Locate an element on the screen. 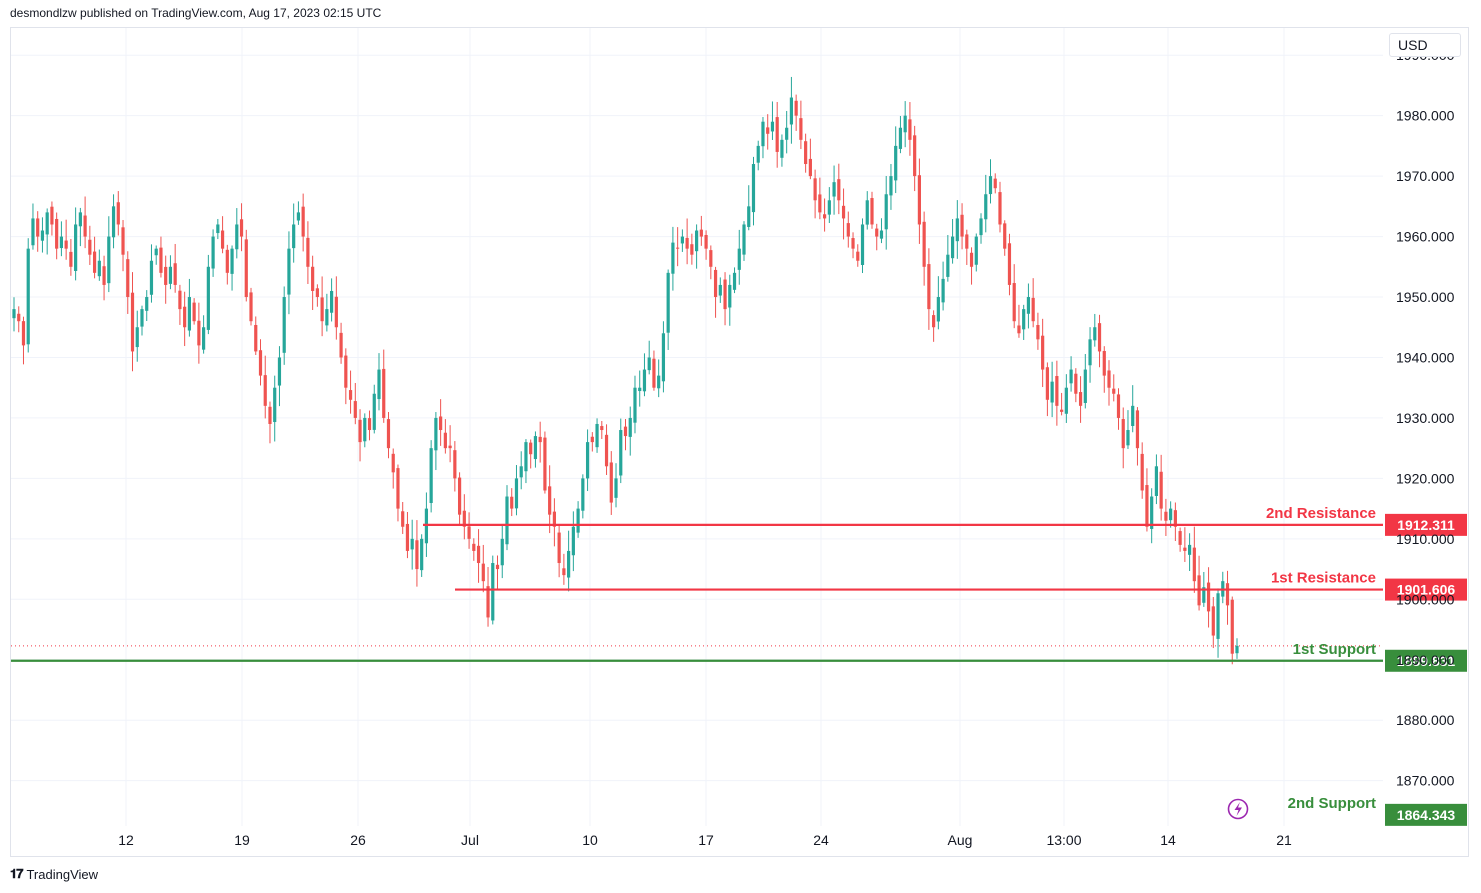 The width and height of the screenshot is (1481, 893). time-axis: 12 19 26 Jul 10 17 24 Aug 13:00 14 21 is located at coordinates (705, 840).